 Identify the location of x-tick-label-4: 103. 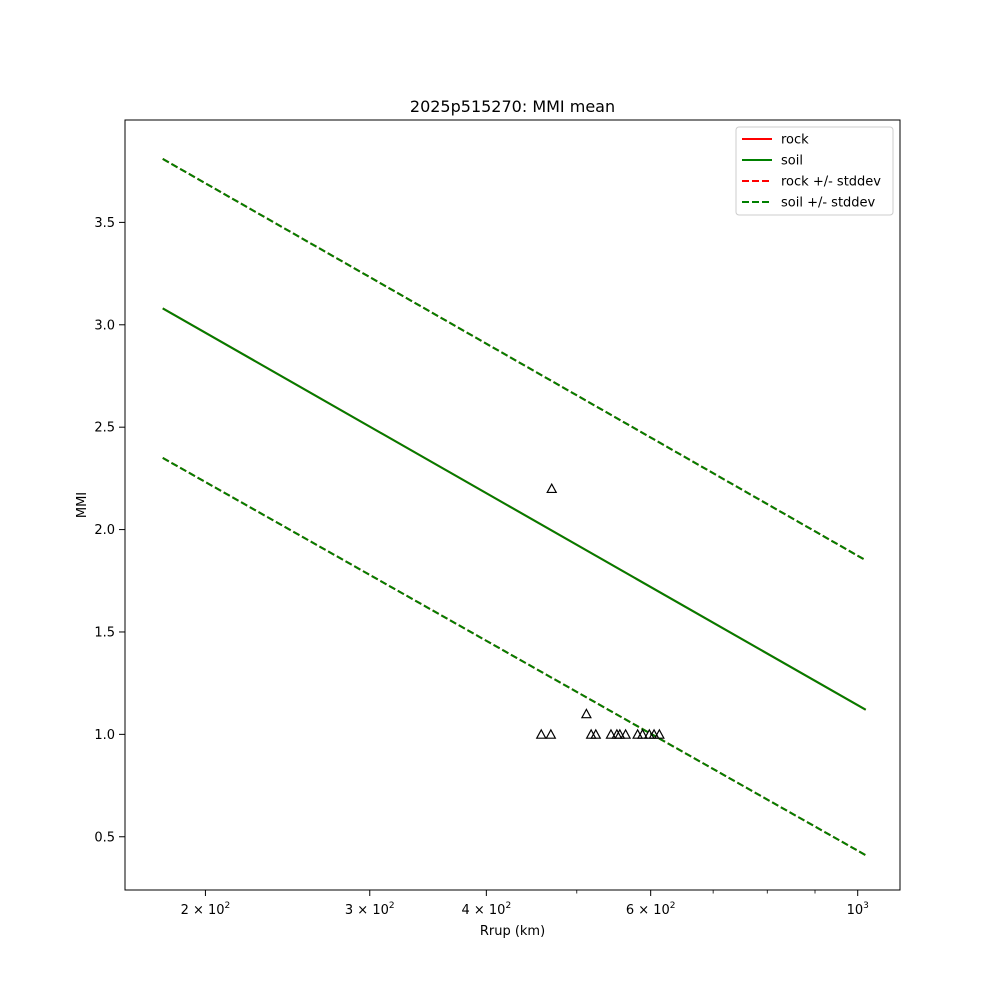
(858, 909).